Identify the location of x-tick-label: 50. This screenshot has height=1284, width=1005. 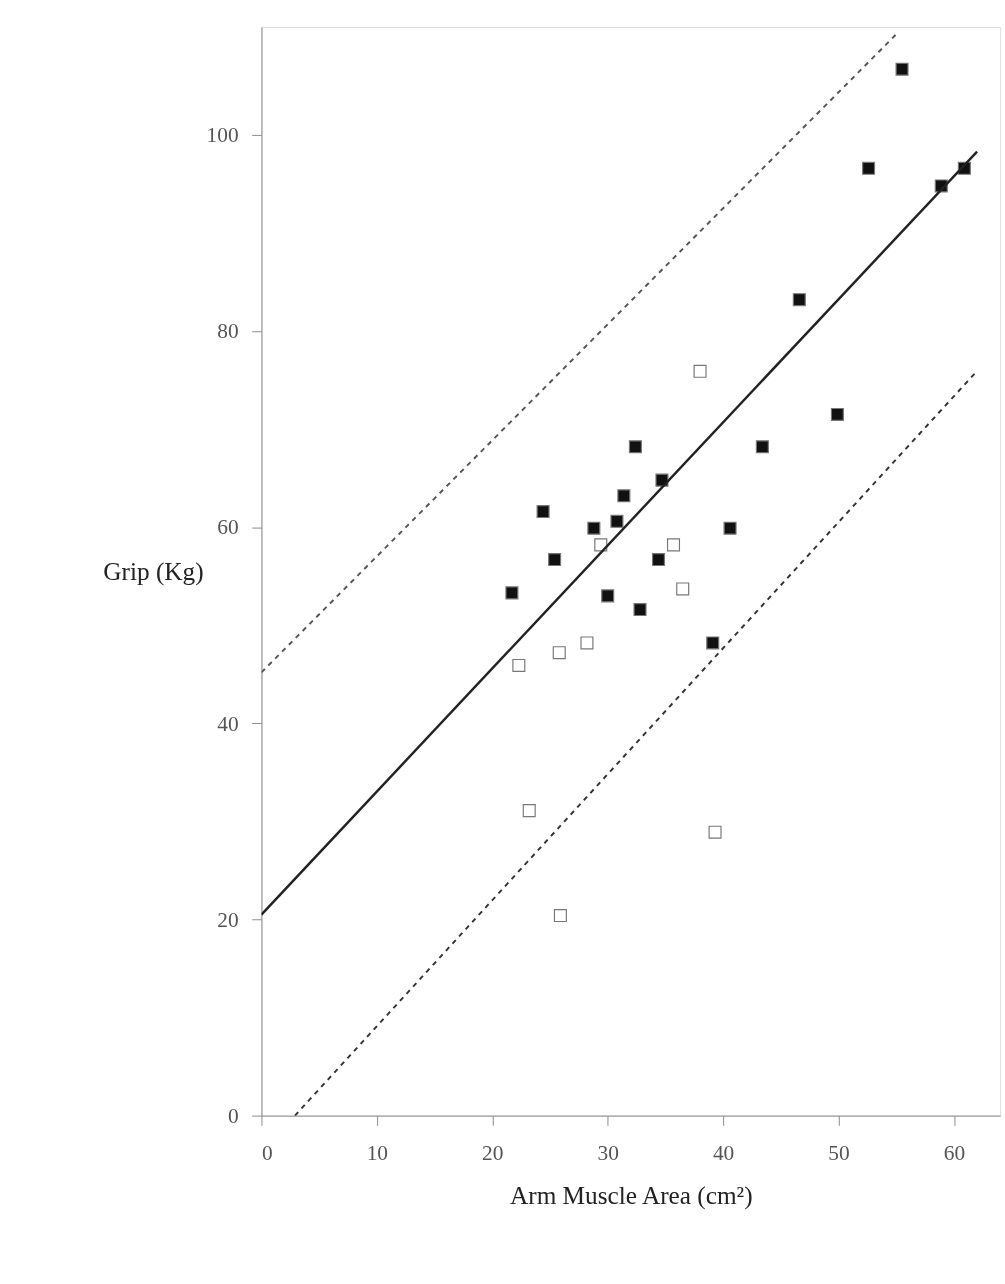
(839, 1152).